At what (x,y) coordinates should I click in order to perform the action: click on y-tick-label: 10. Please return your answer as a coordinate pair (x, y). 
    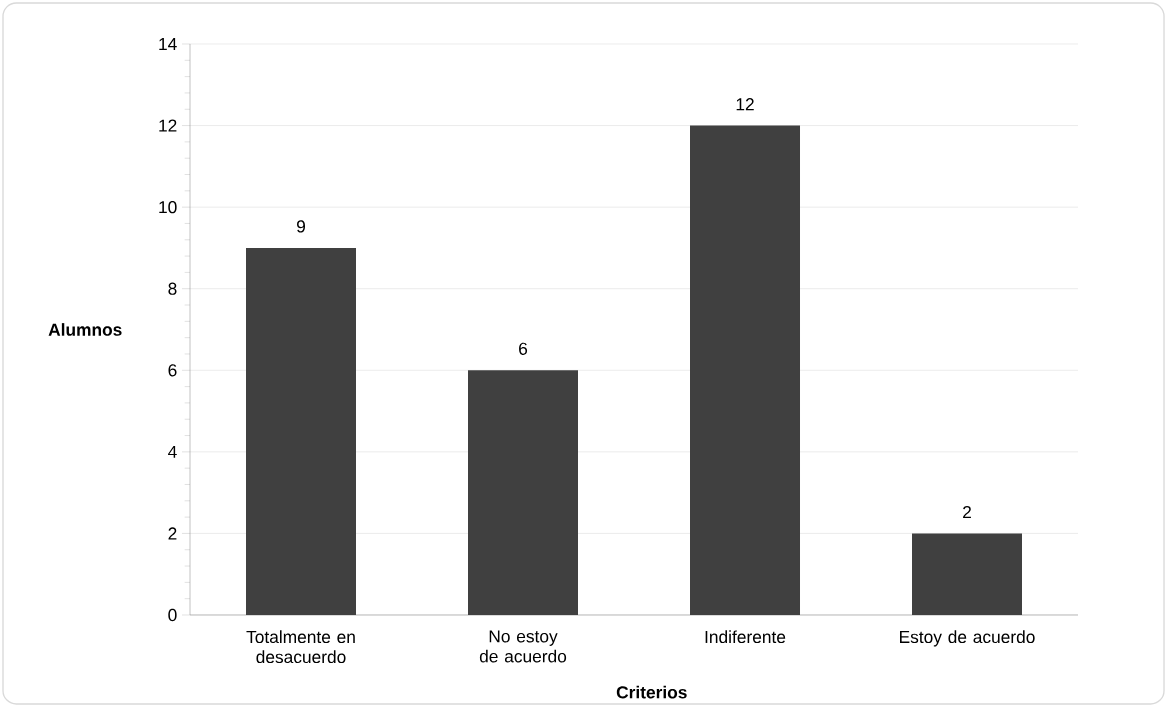
    Looking at the image, I should click on (168, 207).